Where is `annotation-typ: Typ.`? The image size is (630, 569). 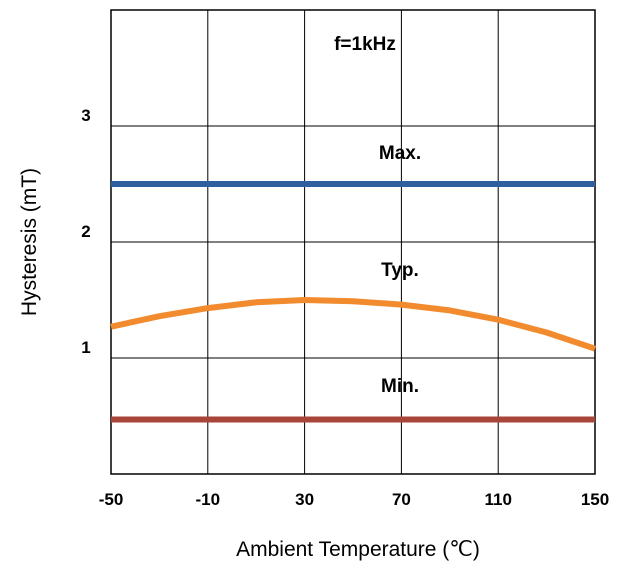 annotation-typ: Typ. is located at coordinates (400, 270).